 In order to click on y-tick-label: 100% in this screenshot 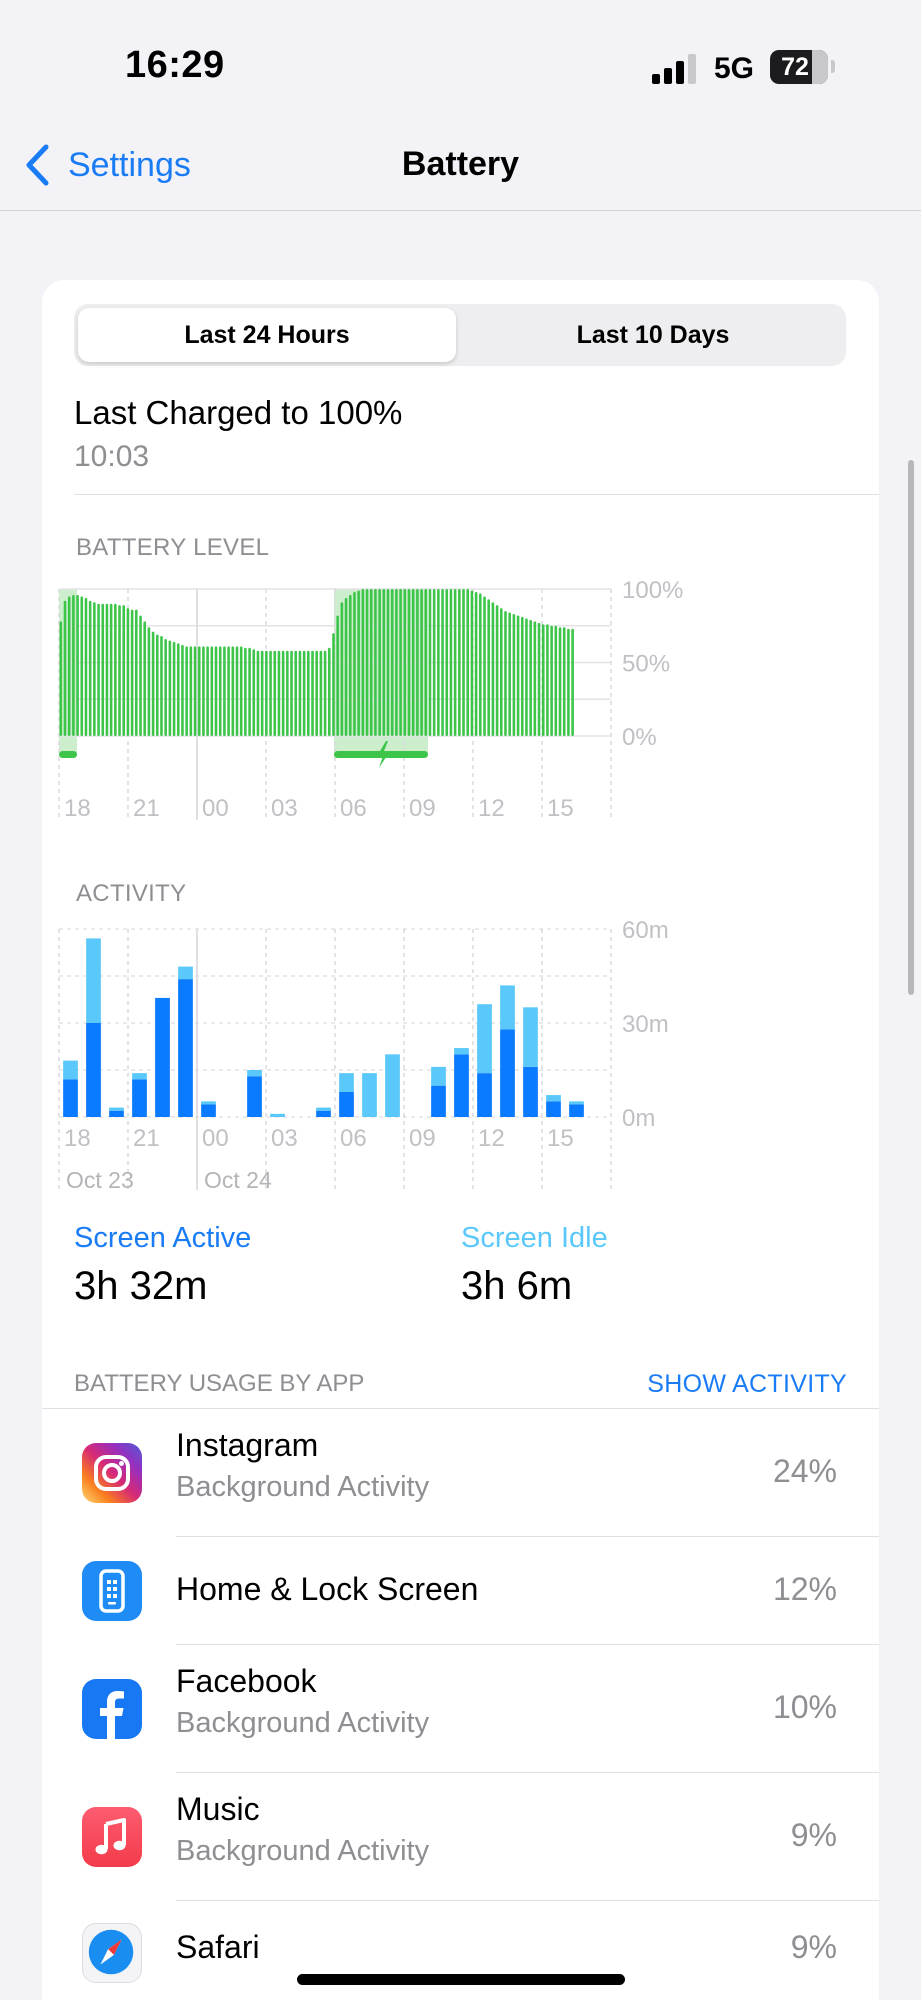, I will do `click(652, 590)`.